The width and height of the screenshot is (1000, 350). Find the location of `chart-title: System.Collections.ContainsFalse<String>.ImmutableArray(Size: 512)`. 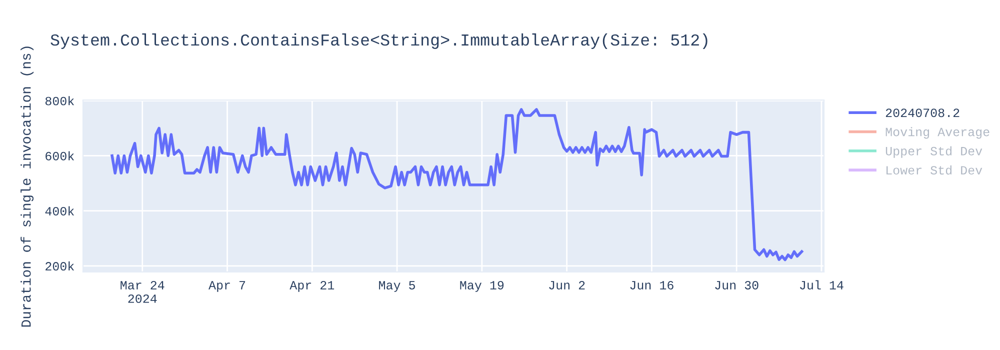

chart-title: System.Collections.ContainsFalse<String>.ImmutableArray(Size: 512) is located at coordinates (379, 41).